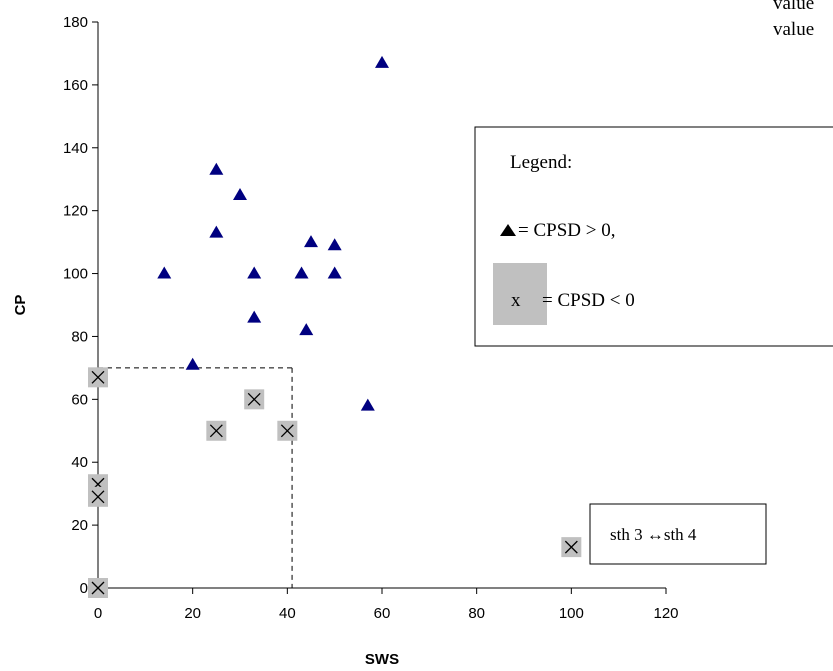 This screenshot has width=833, height=671. I want to click on legend-triangle-label: = CPSD > 0,, so click(566, 230).